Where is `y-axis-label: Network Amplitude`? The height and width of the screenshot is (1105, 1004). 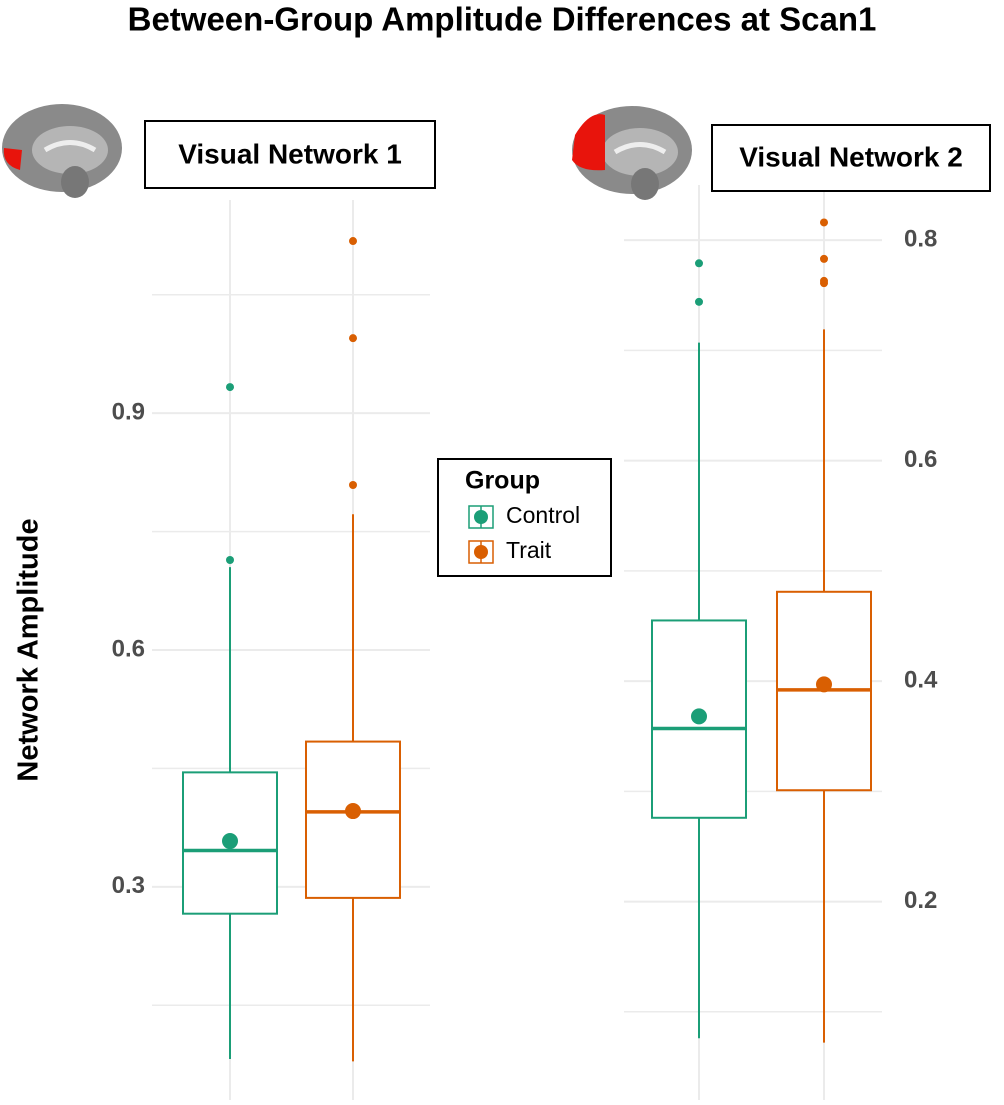
y-axis-label: Network Amplitude is located at coordinates (29, 649).